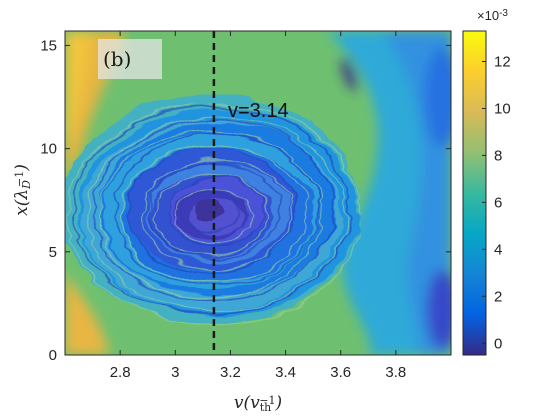 The height and width of the screenshot is (420, 560). Describe the element at coordinates (258, 111) in the screenshot. I see `velocity-annotation: v=3.14` at that location.